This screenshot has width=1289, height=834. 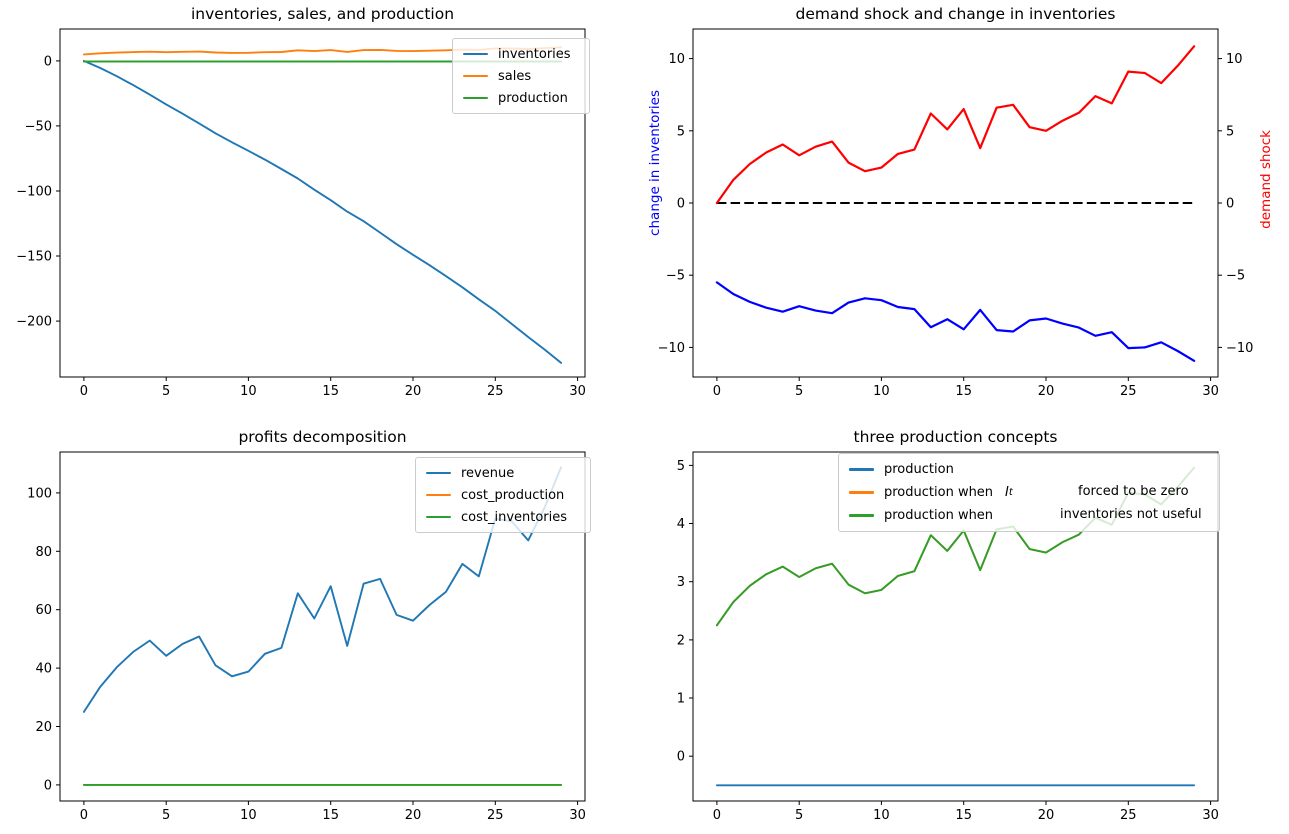 I want to click on legend-label-post: forced to be zero, so click(x=1133, y=491).